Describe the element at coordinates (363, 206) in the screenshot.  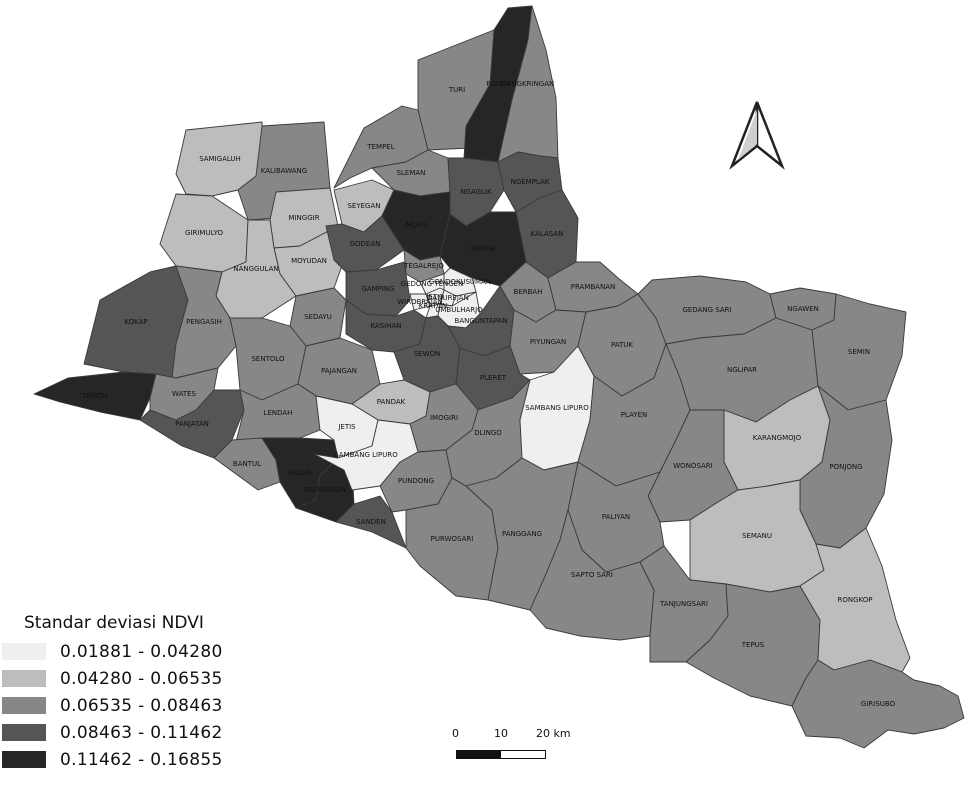
I see `district-label: SEYEGAN` at that location.